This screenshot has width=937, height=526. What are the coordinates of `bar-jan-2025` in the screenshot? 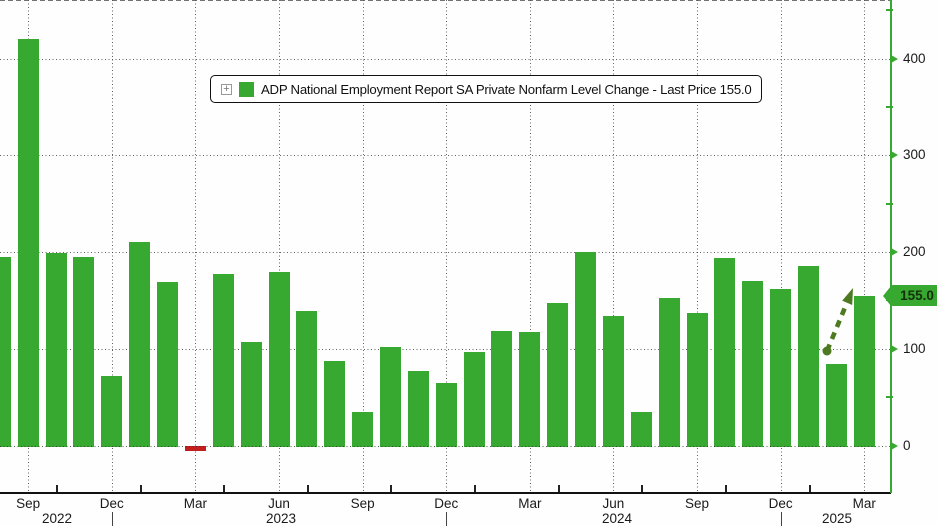 It's located at (809, 356).